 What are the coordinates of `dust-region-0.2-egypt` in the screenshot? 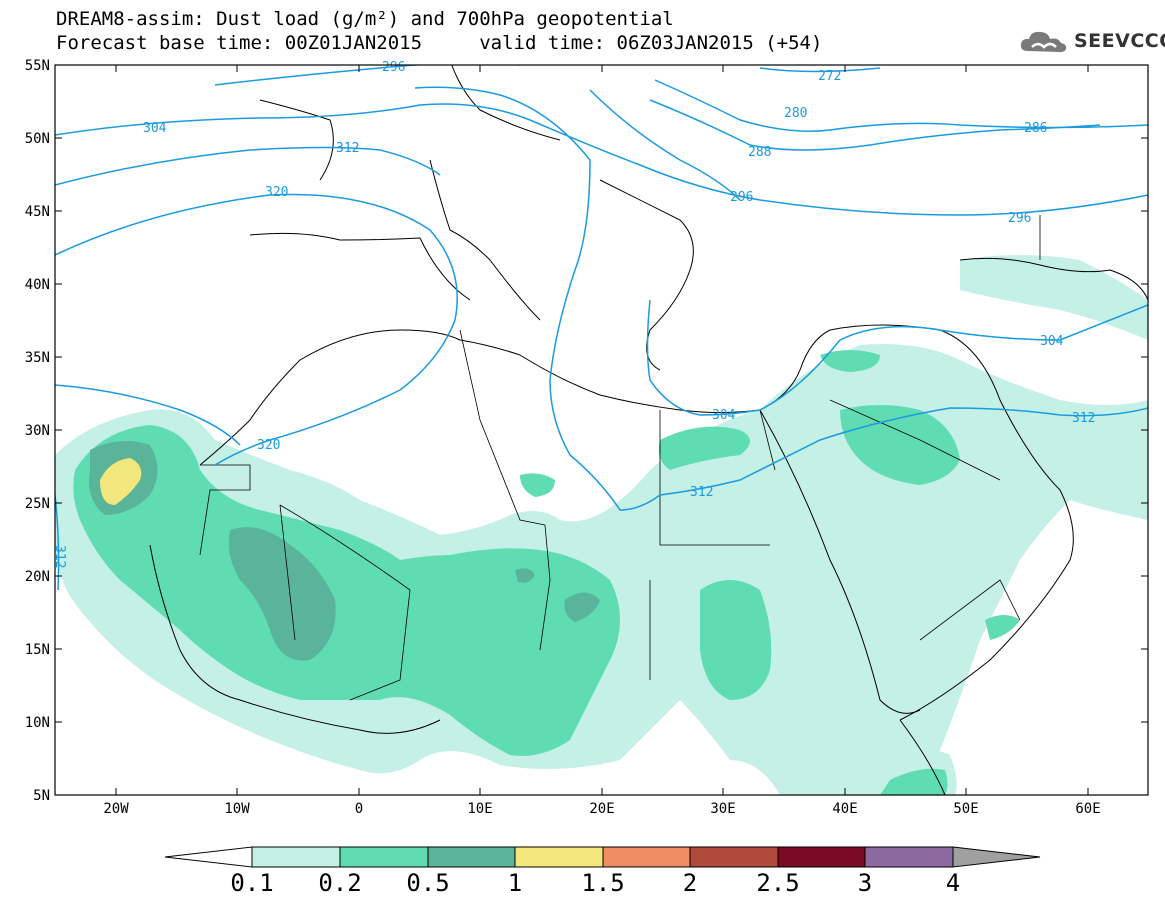 It's located at (704, 448).